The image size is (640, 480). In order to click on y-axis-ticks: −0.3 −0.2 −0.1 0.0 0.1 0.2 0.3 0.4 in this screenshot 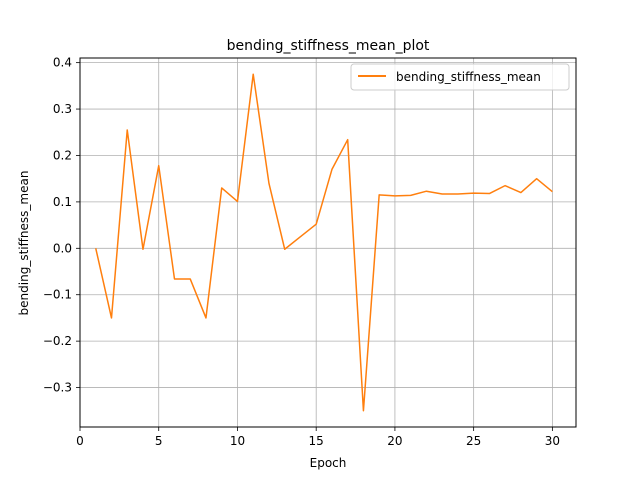, I will do `click(61, 225)`.